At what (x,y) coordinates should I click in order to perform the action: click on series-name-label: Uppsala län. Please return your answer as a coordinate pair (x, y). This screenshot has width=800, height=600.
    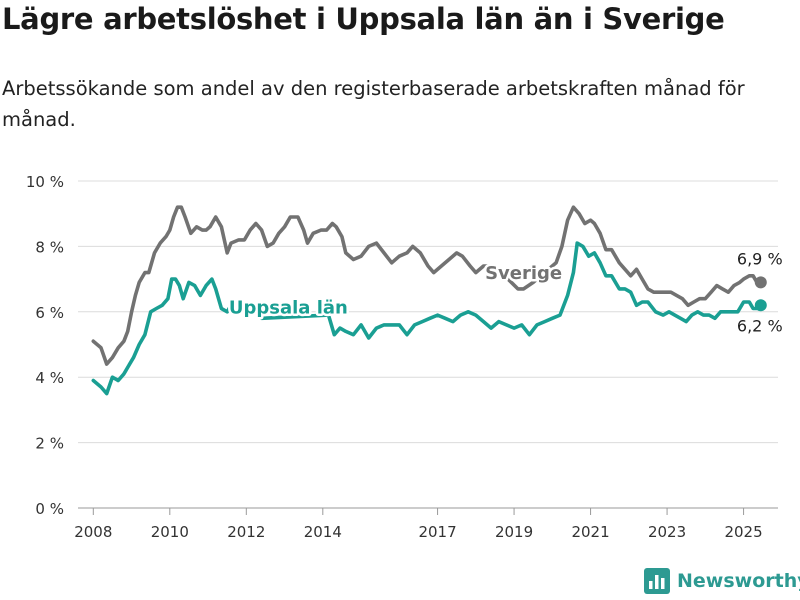
    Looking at the image, I should click on (288, 307).